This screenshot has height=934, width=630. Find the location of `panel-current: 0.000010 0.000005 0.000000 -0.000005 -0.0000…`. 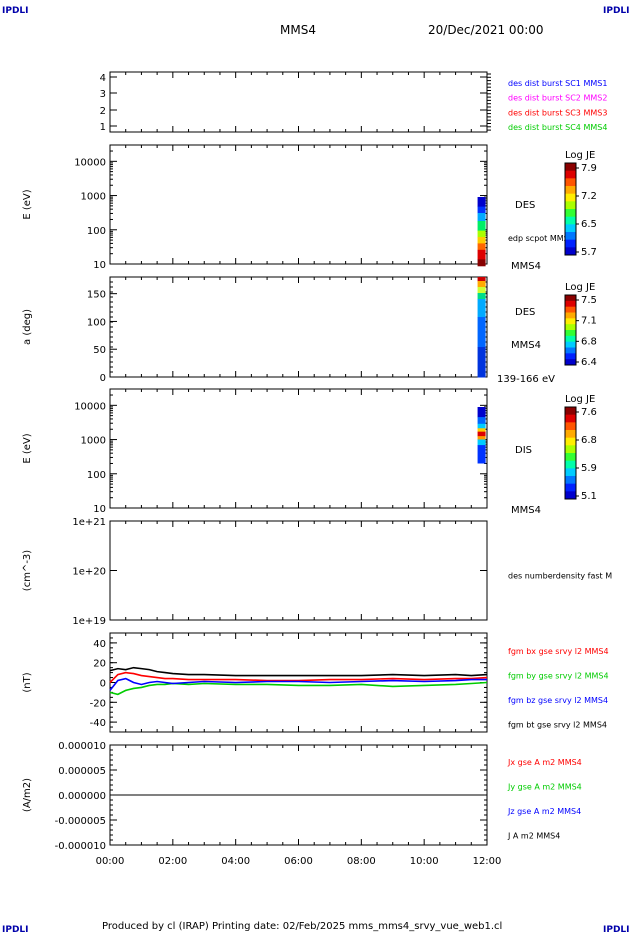

panel-current: 0.000010 0.000005 0.000000 -0.000005 -0.0000… is located at coordinates (302, 804).